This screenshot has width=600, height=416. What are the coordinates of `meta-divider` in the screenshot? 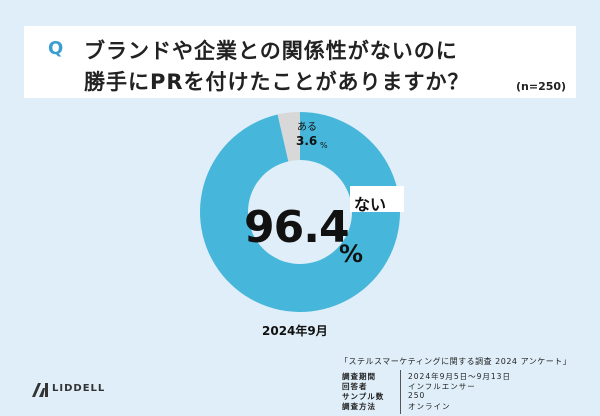 It's located at (400, 392).